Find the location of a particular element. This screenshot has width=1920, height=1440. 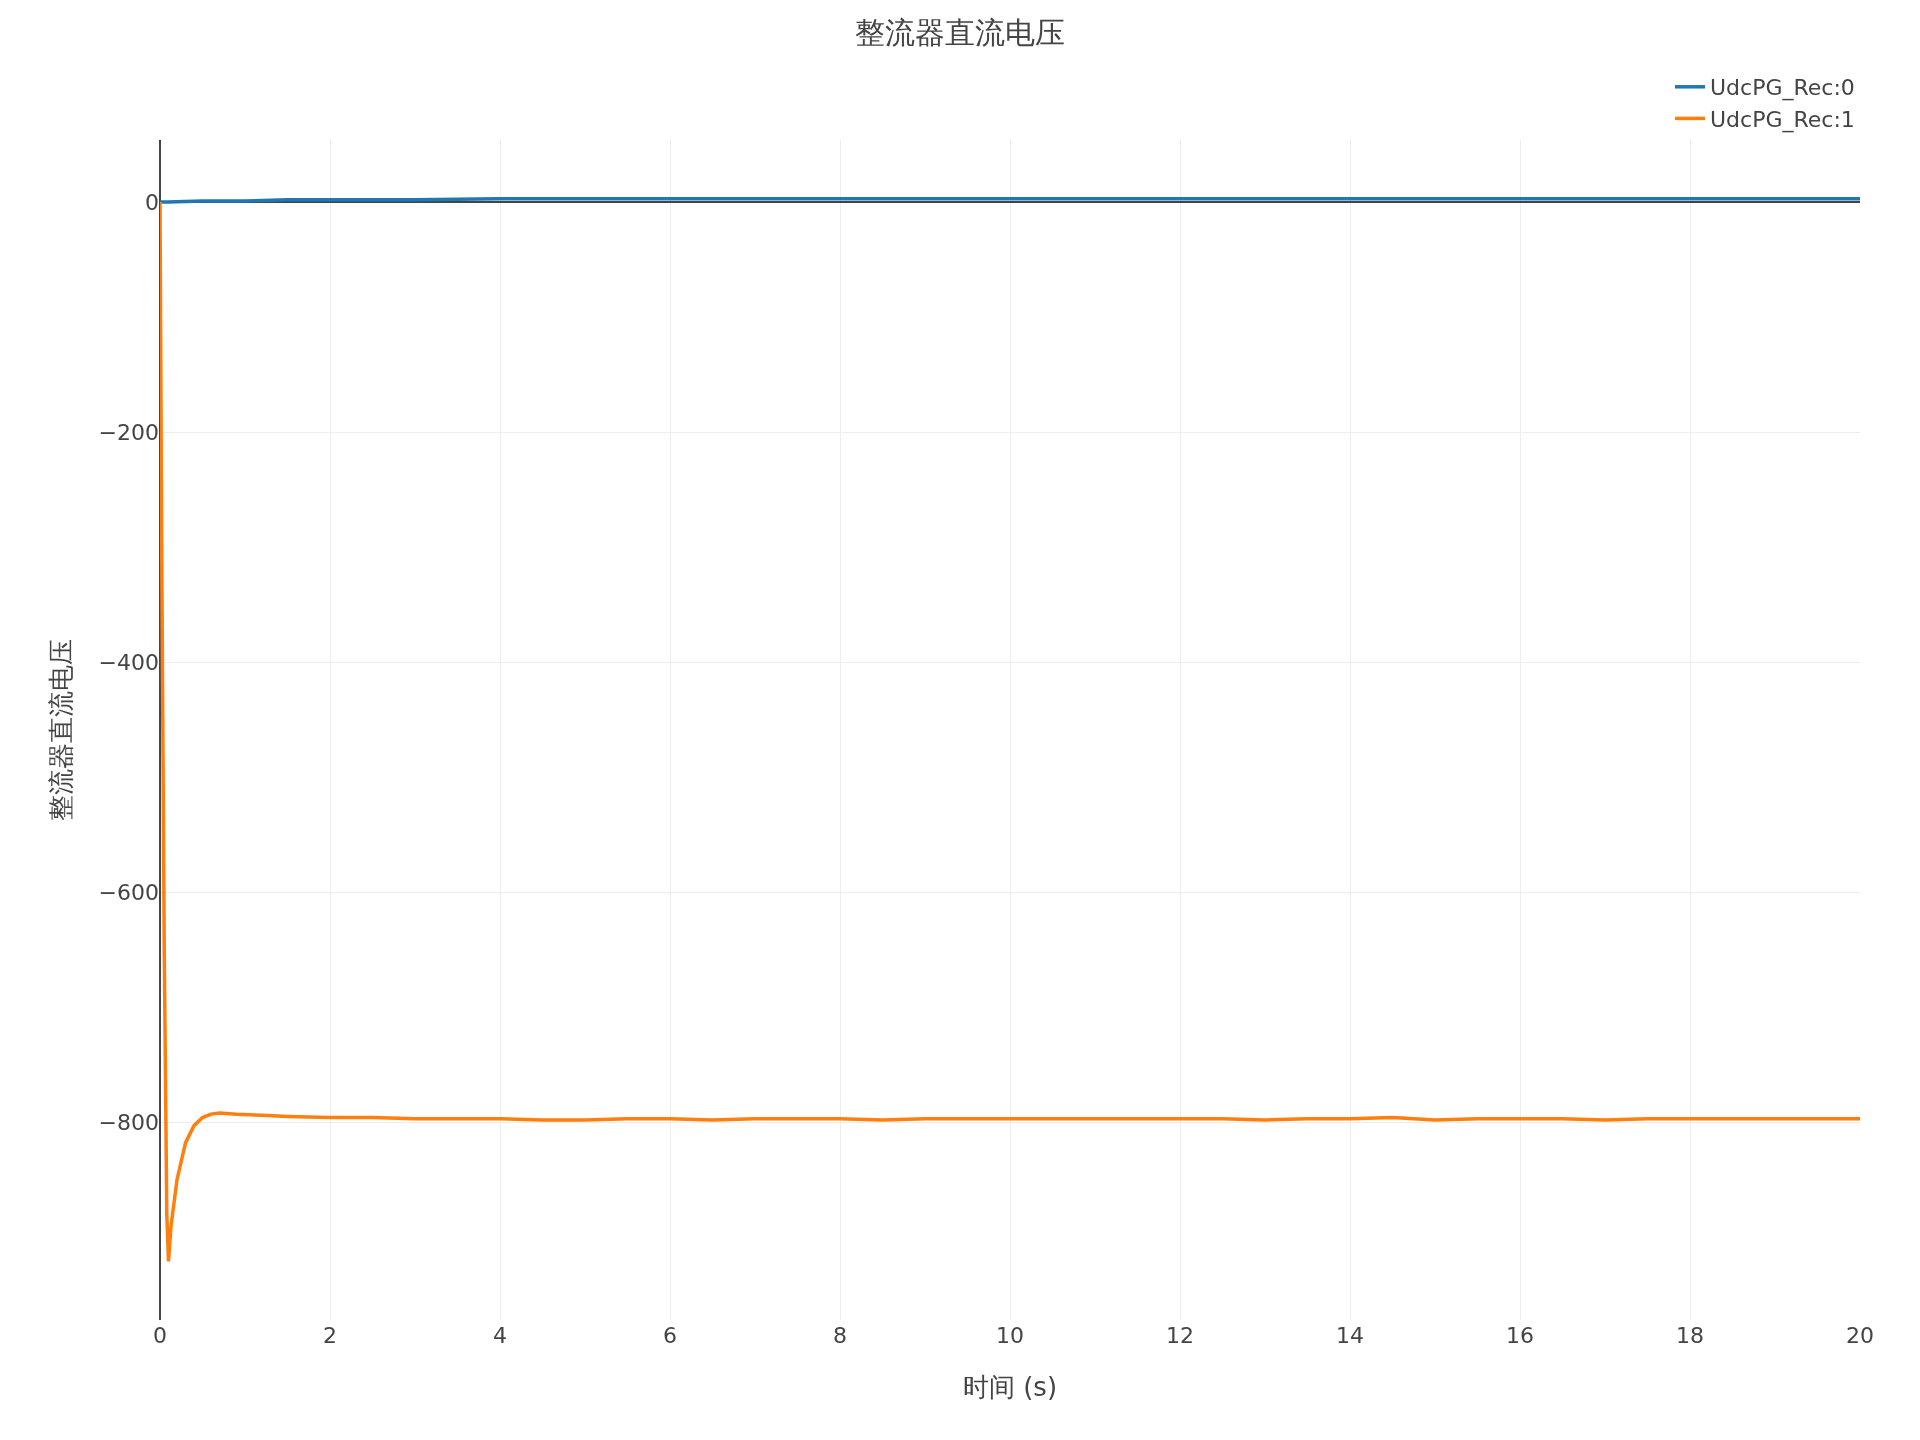

x-tick-label: 2 is located at coordinates (330, 1335).